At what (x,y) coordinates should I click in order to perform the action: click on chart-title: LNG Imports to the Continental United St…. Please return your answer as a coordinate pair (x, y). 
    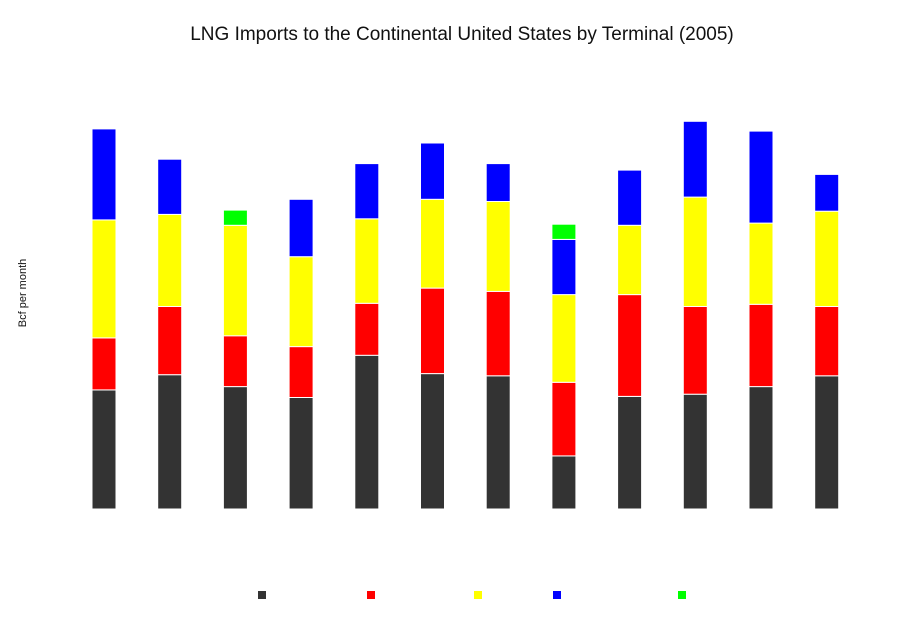
    Looking at the image, I should click on (462, 34).